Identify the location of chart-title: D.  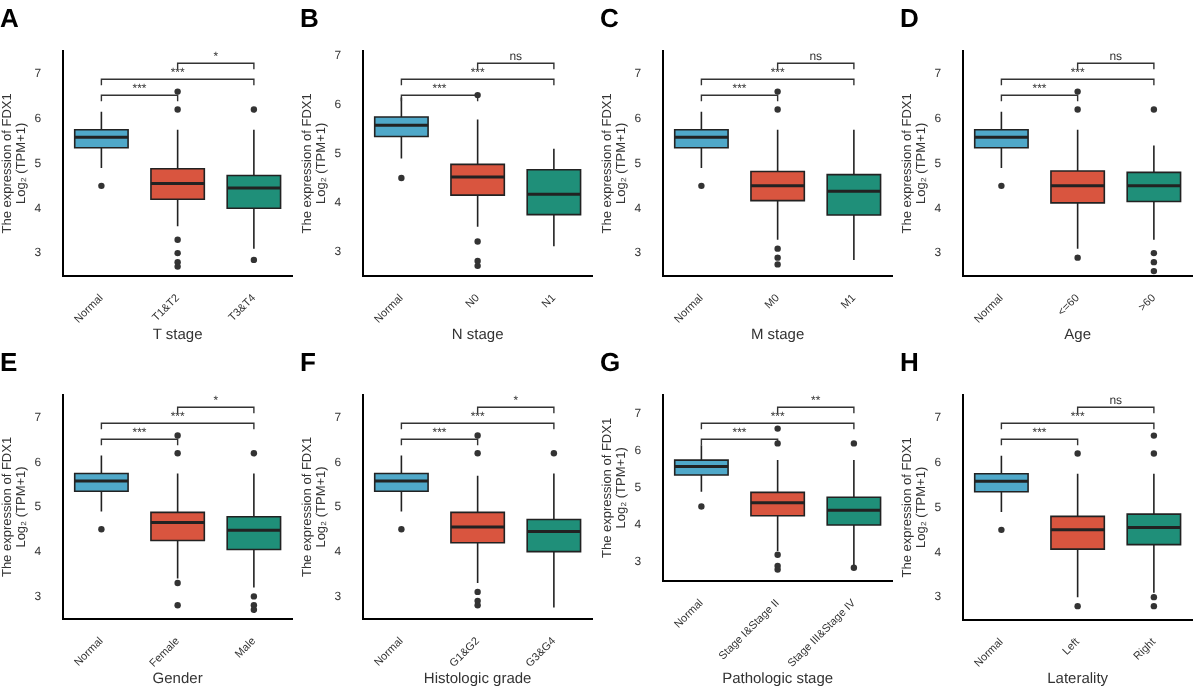
(909, 17).